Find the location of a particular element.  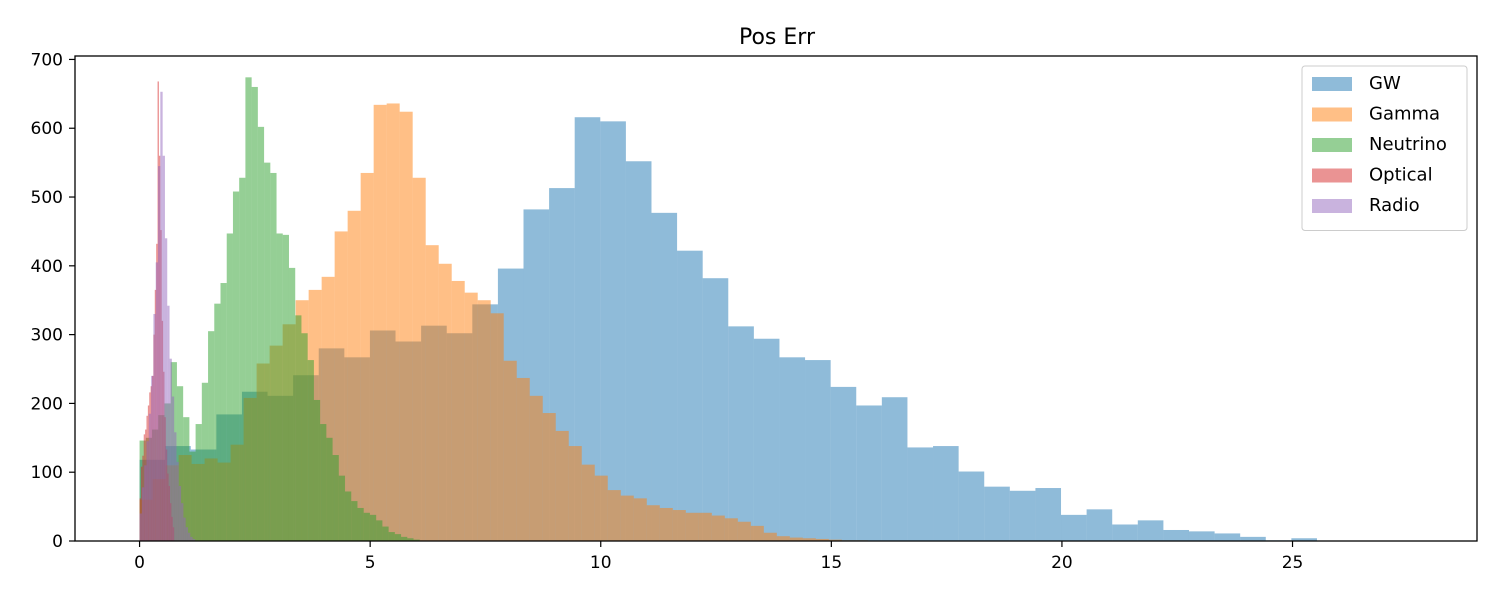

y-tick-label: 600 is located at coordinates (47, 129).